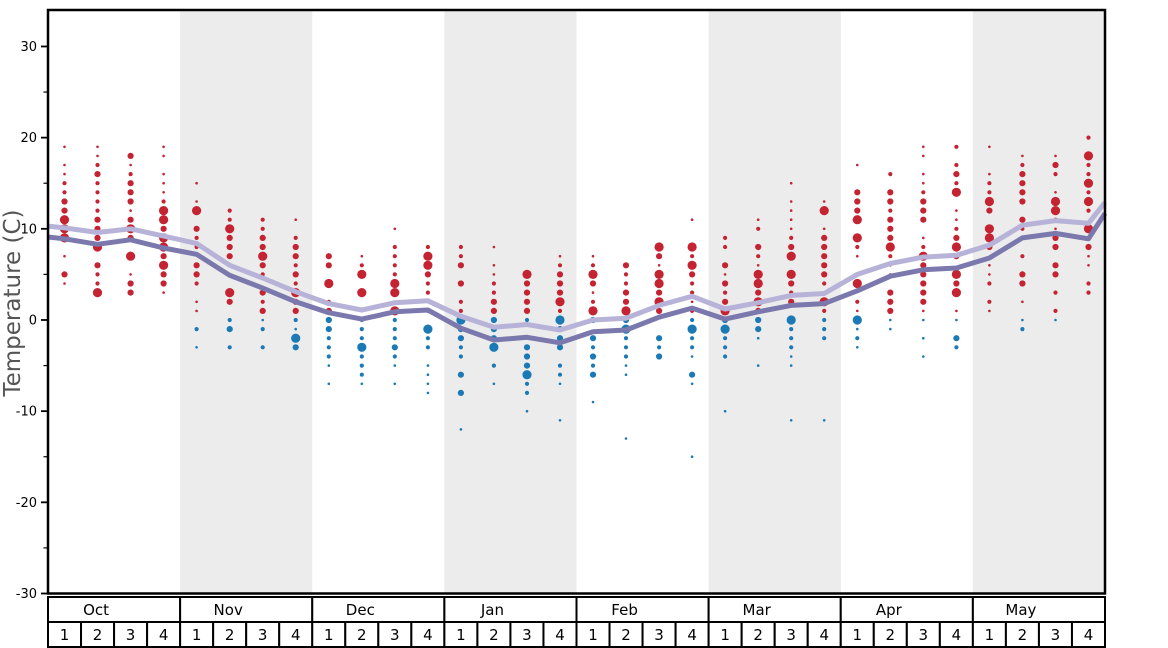 The height and width of the screenshot is (648, 1168). Describe the element at coordinates (28, 47) in the screenshot. I see `y-axis-tick-label: 30` at that location.